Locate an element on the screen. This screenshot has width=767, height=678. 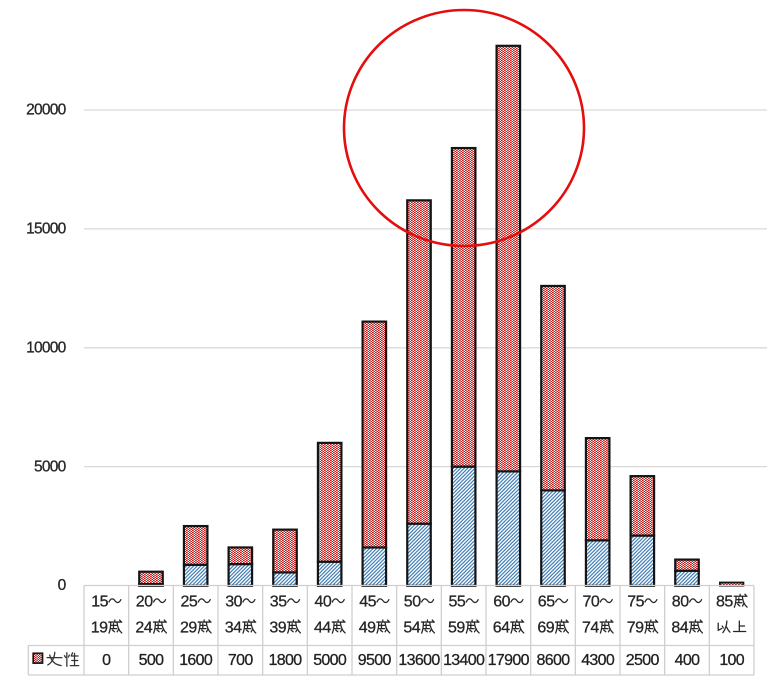
svg-text: 40 is located at coordinates (323, 602).